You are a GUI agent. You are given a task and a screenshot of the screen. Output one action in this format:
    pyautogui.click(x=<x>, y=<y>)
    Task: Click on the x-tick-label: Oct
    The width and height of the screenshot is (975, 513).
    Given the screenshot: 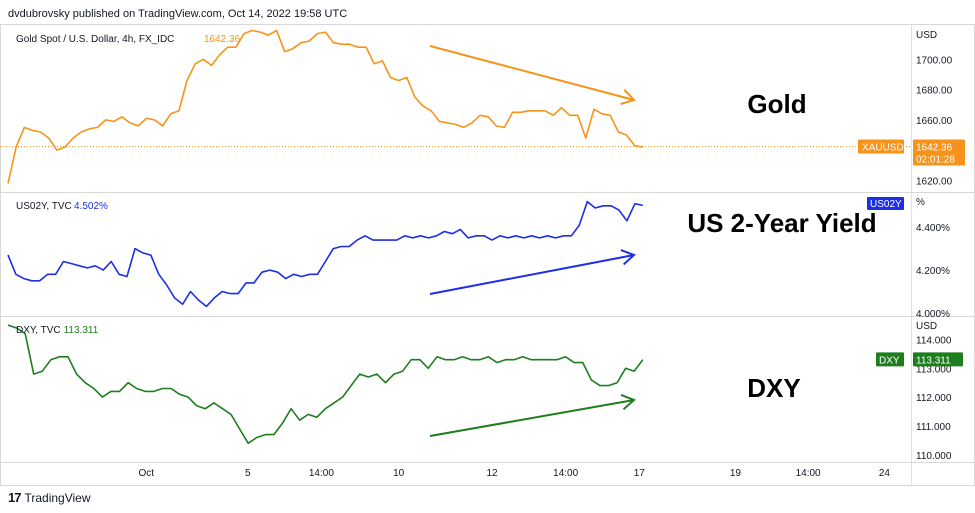 What is the action you would take?
    pyautogui.click(x=147, y=473)
    